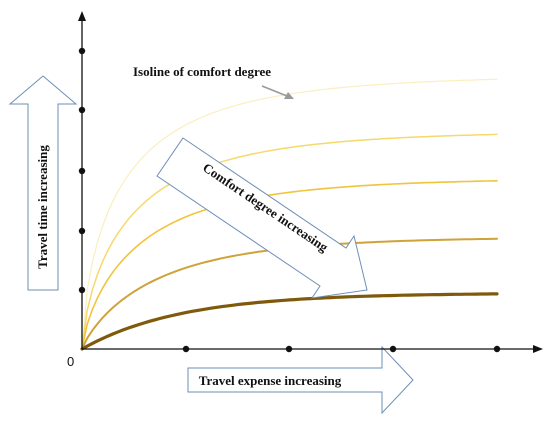 The width and height of the screenshot is (550, 423). What do you see at coordinates (42, 207) in the screenshot?
I see `y-arrow-label: Travel time increasing` at bounding box center [42, 207].